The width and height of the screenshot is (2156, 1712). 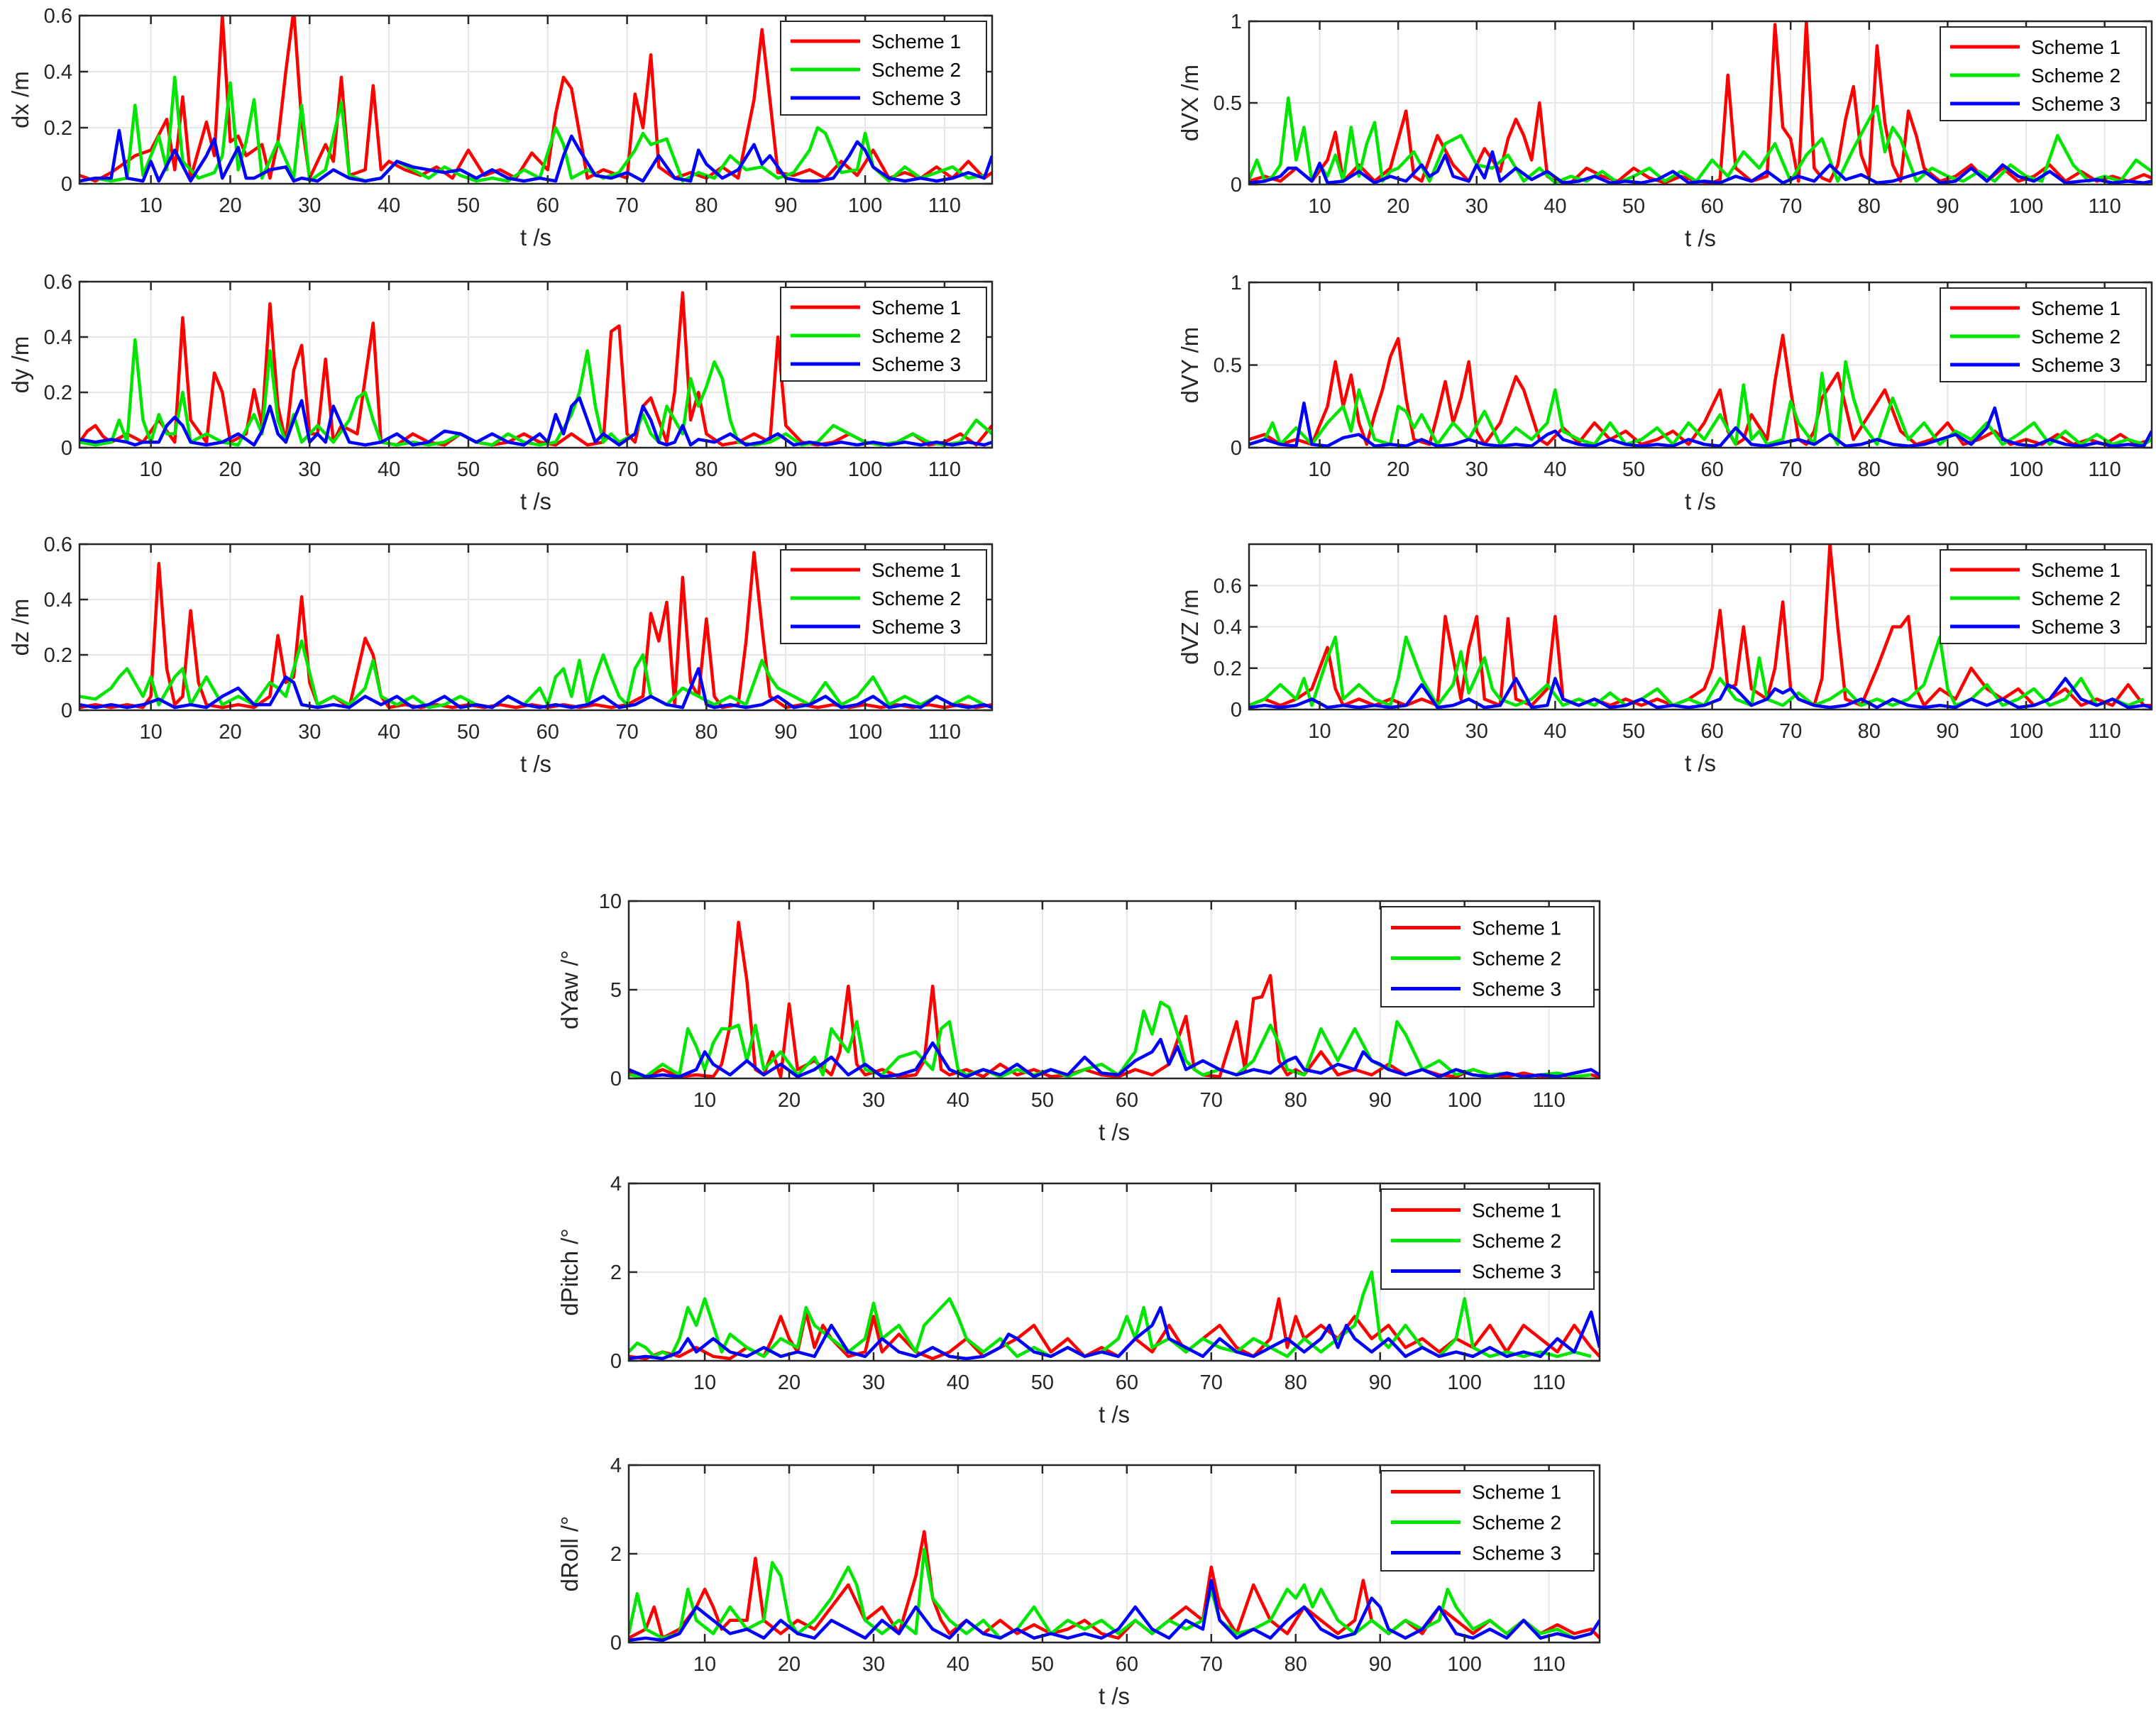 What do you see at coordinates (20, 365) in the screenshot?
I see `y-axis-label: dy /m` at bounding box center [20, 365].